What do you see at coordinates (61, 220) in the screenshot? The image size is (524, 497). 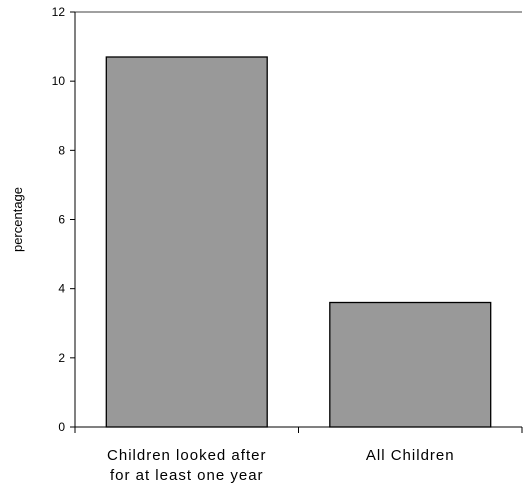 I see `y-tick-label: 6` at bounding box center [61, 220].